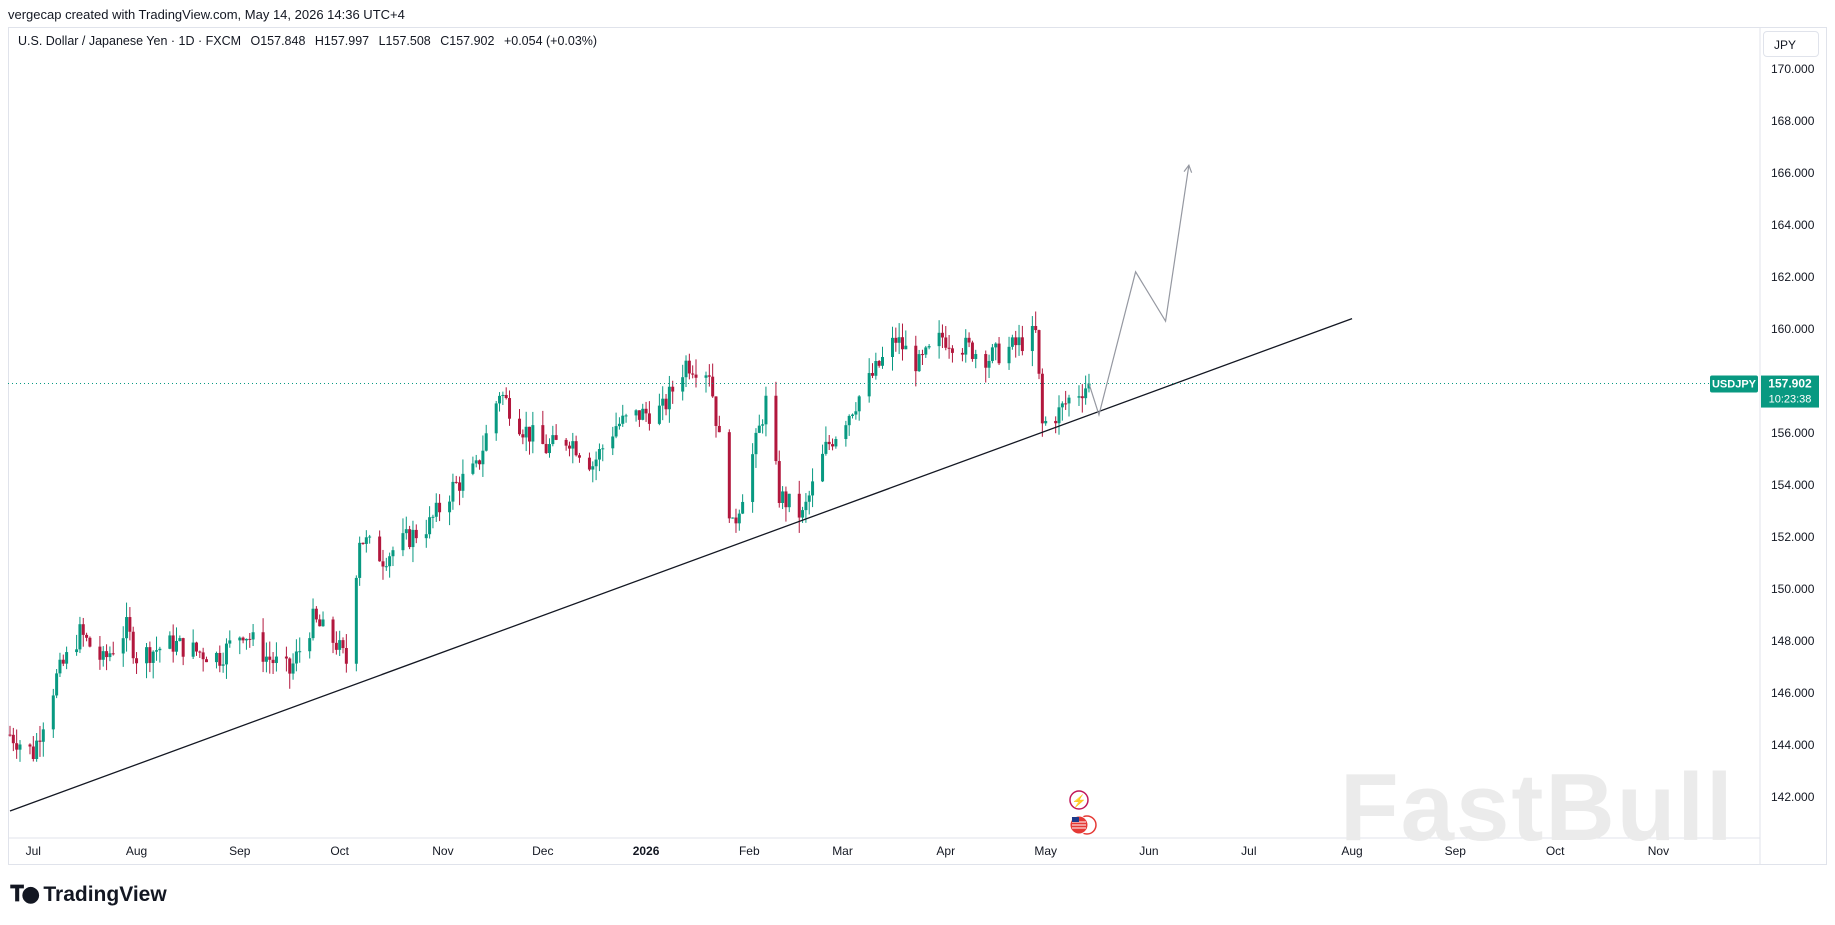 The width and height of the screenshot is (1835, 925). What do you see at coordinates (467, 41) in the screenshot?
I see `legend-close: C157.902` at bounding box center [467, 41].